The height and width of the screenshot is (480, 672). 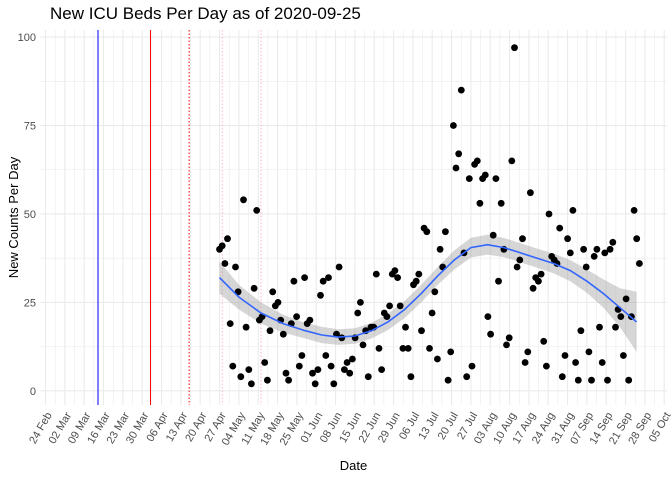 What do you see at coordinates (353, 465) in the screenshot?
I see `x-axis-label: Date` at bounding box center [353, 465].